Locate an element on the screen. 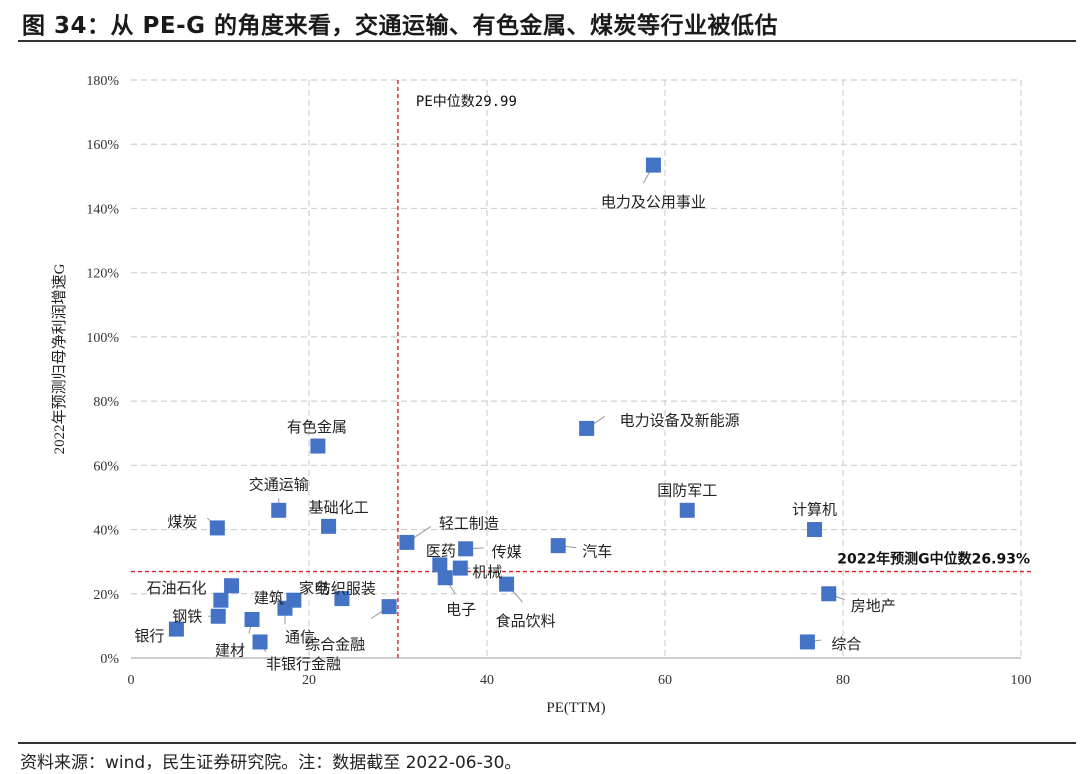 Image resolution: width=1080 pixels, height=774 pixels. y-tick-label: 0% is located at coordinates (109, 659).